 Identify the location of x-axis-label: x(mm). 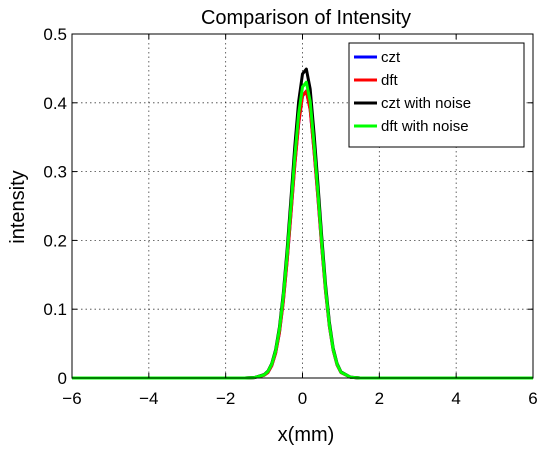
(306, 435).